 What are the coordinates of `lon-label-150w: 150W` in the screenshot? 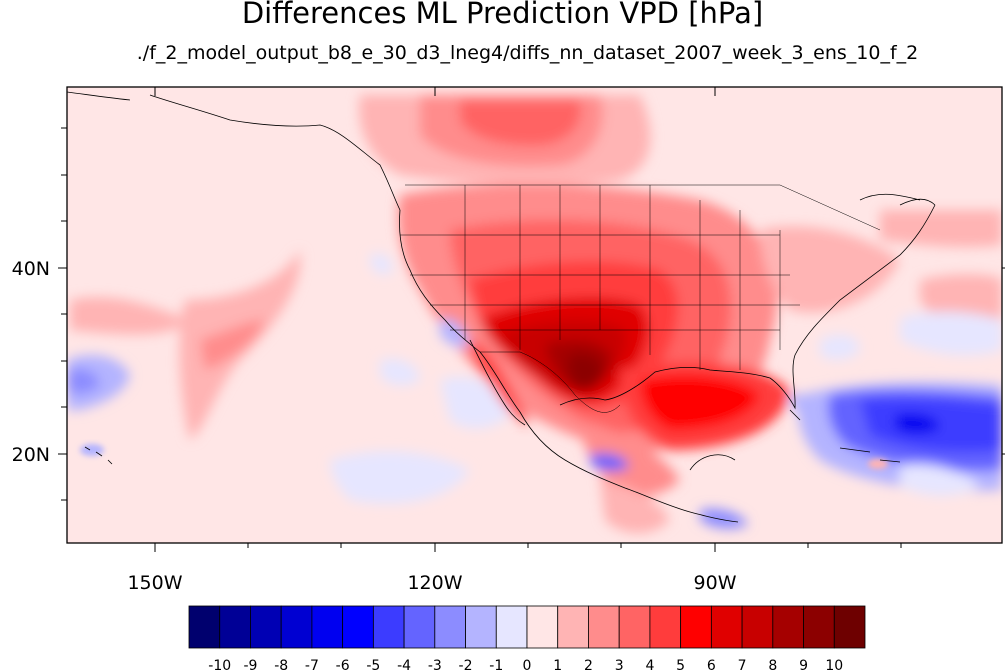 It's located at (154, 583).